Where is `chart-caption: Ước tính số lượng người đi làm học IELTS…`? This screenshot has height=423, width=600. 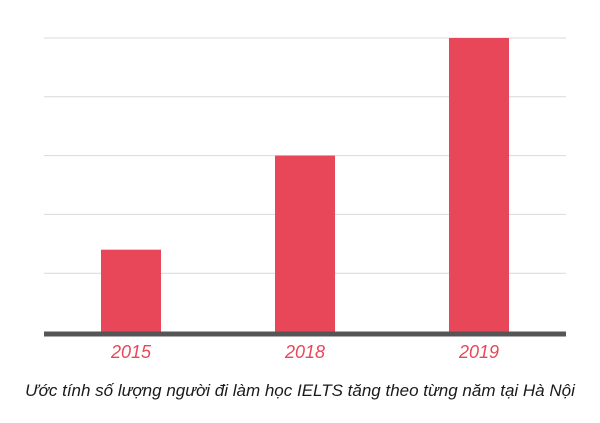 chart-caption: Ước tính số lượng người đi làm học IELTS… is located at coordinates (300, 390).